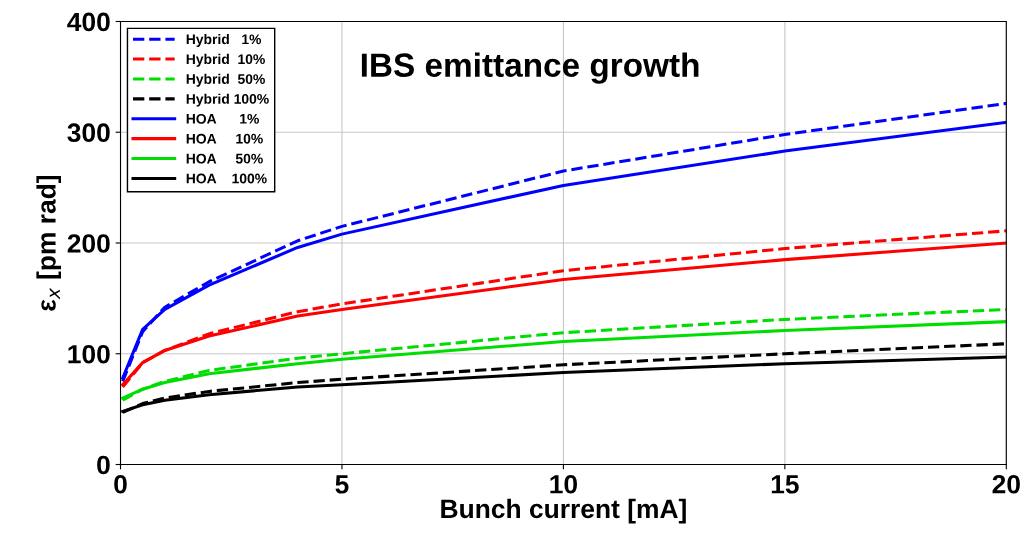 This screenshot has height=537, width=1030. What do you see at coordinates (224, 158) in the screenshot?
I see `legend-label: HOA 50%` at bounding box center [224, 158].